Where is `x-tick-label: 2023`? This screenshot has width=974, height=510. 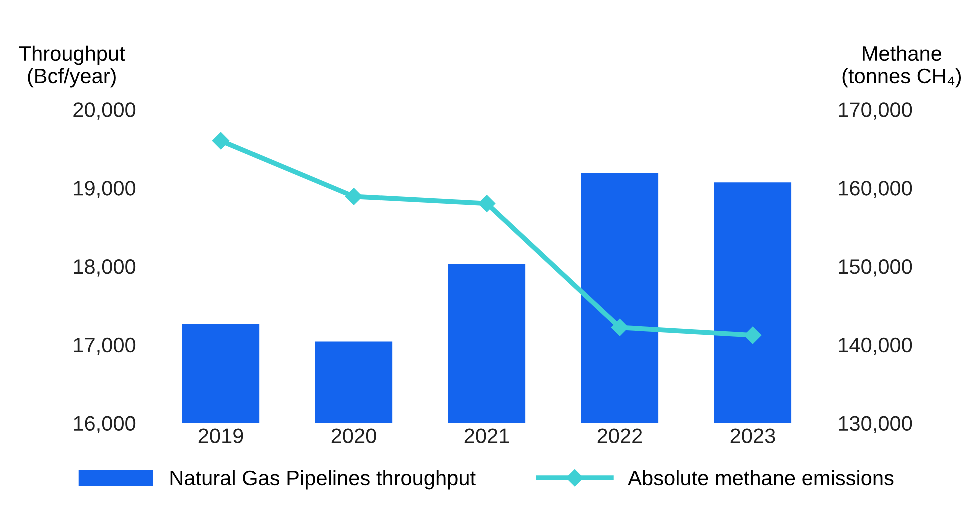 x-tick-label: 2023 is located at coordinates (753, 436).